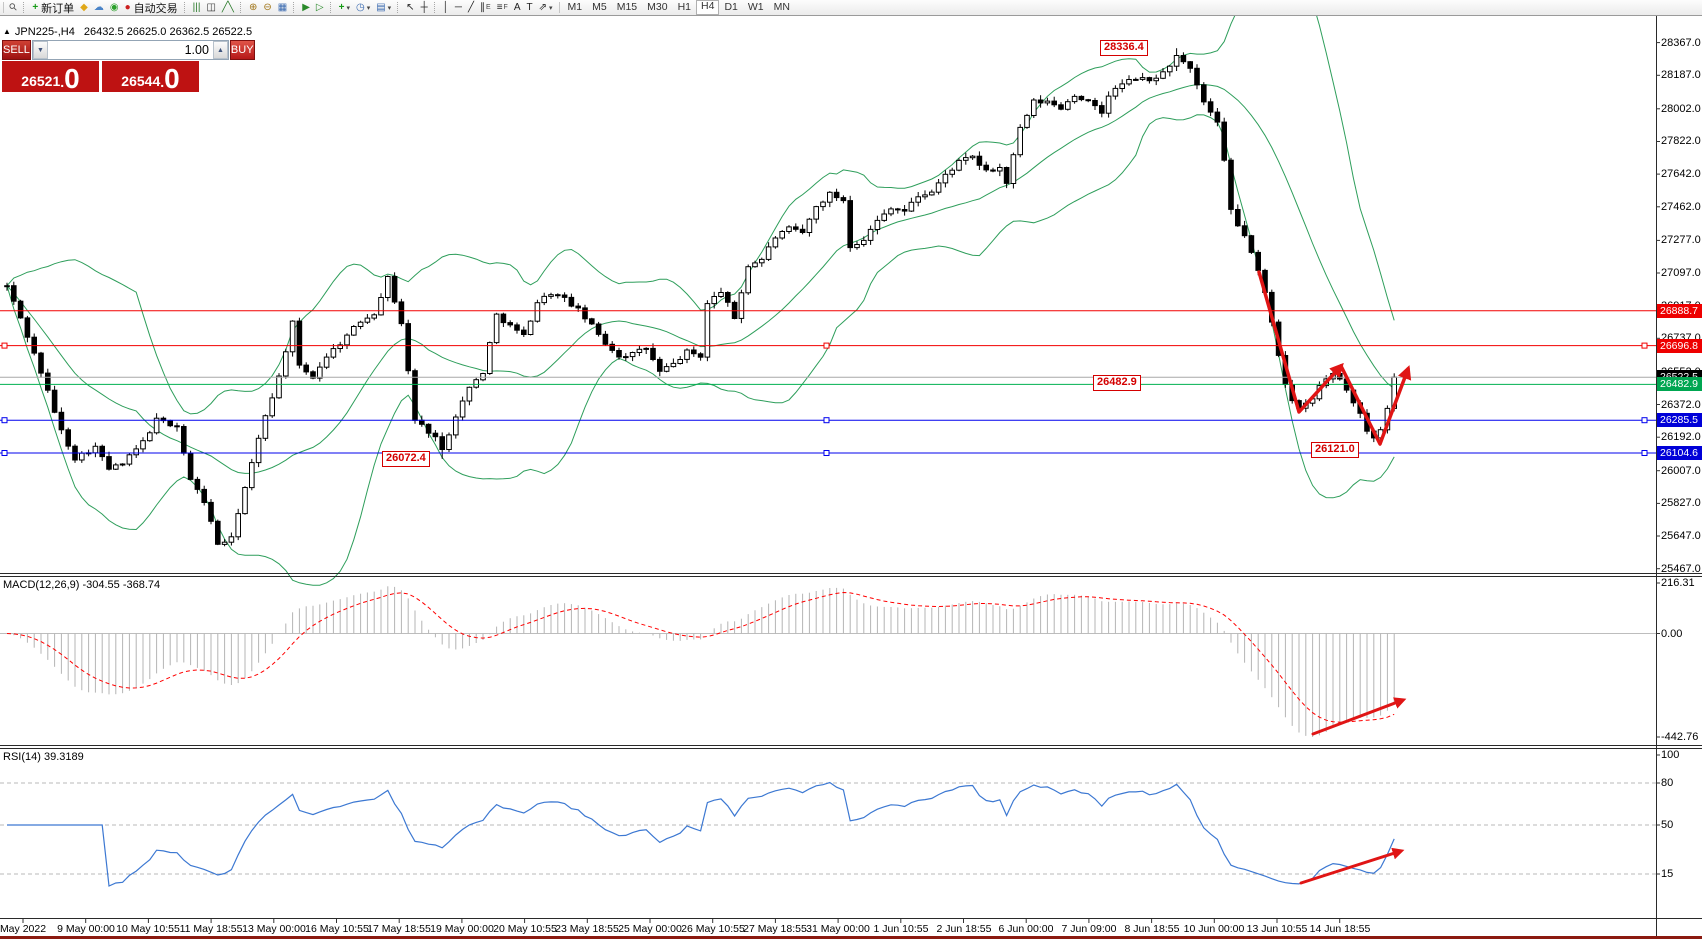 The height and width of the screenshot is (939, 1702). I want to click on trendline-button: ╱, so click(471, 7).